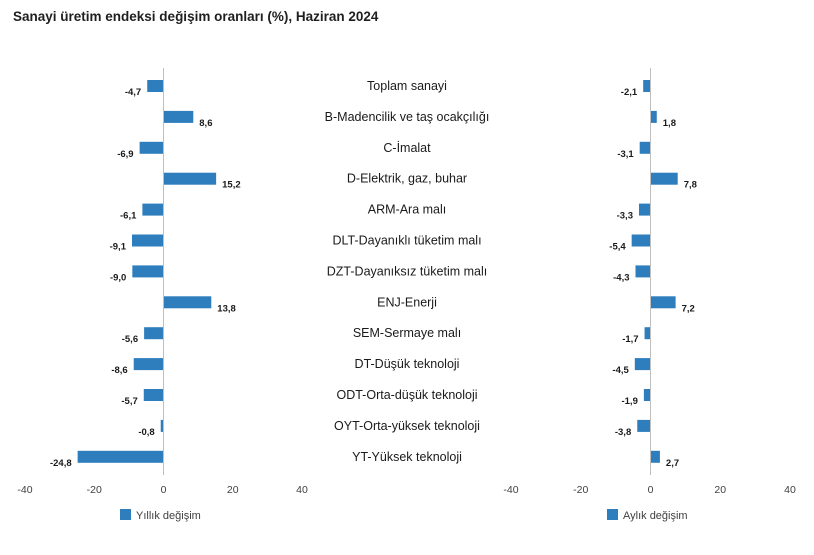 Image resolution: width=814 pixels, height=555 pixels. I want to click on monthly-tick-label: -20, so click(580, 490).